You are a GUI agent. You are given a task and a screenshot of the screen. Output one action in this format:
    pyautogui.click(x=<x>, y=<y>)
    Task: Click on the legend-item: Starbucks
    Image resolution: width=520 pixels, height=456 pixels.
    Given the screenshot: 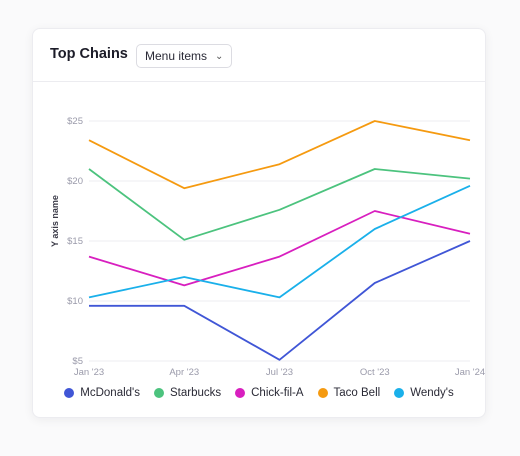 What is the action you would take?
    pyautogui.click(x=187, y=393)
    